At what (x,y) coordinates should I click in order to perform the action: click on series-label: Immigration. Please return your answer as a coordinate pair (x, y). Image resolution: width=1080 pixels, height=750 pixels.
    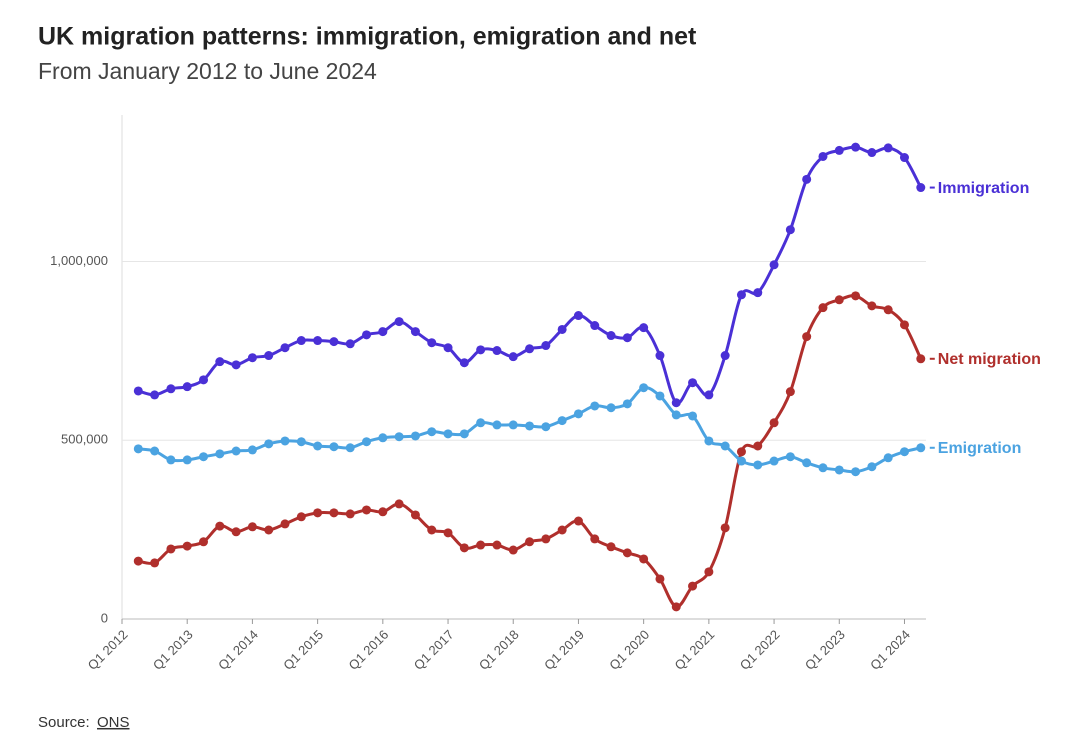
    Looking at the image, I should click on (984, 188).